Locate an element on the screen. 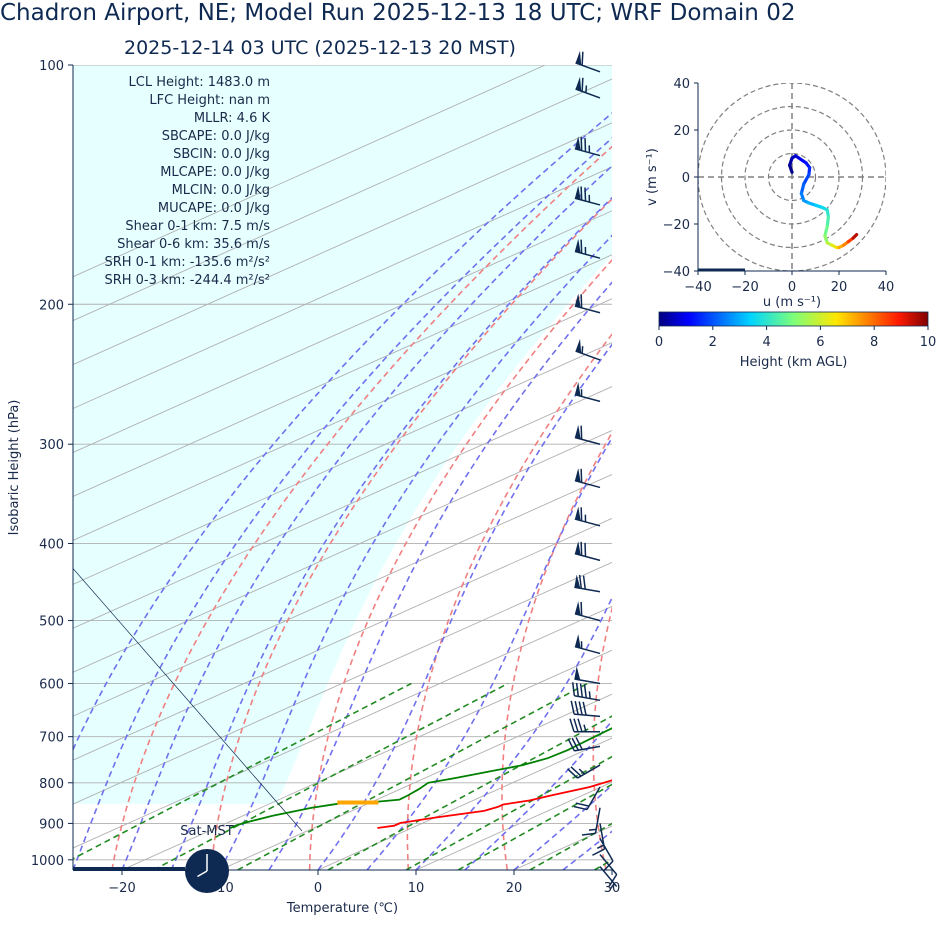 The width and height of the screenshot is (936, 936). x-tick-label: 10 is located at coordinates (416, 888).